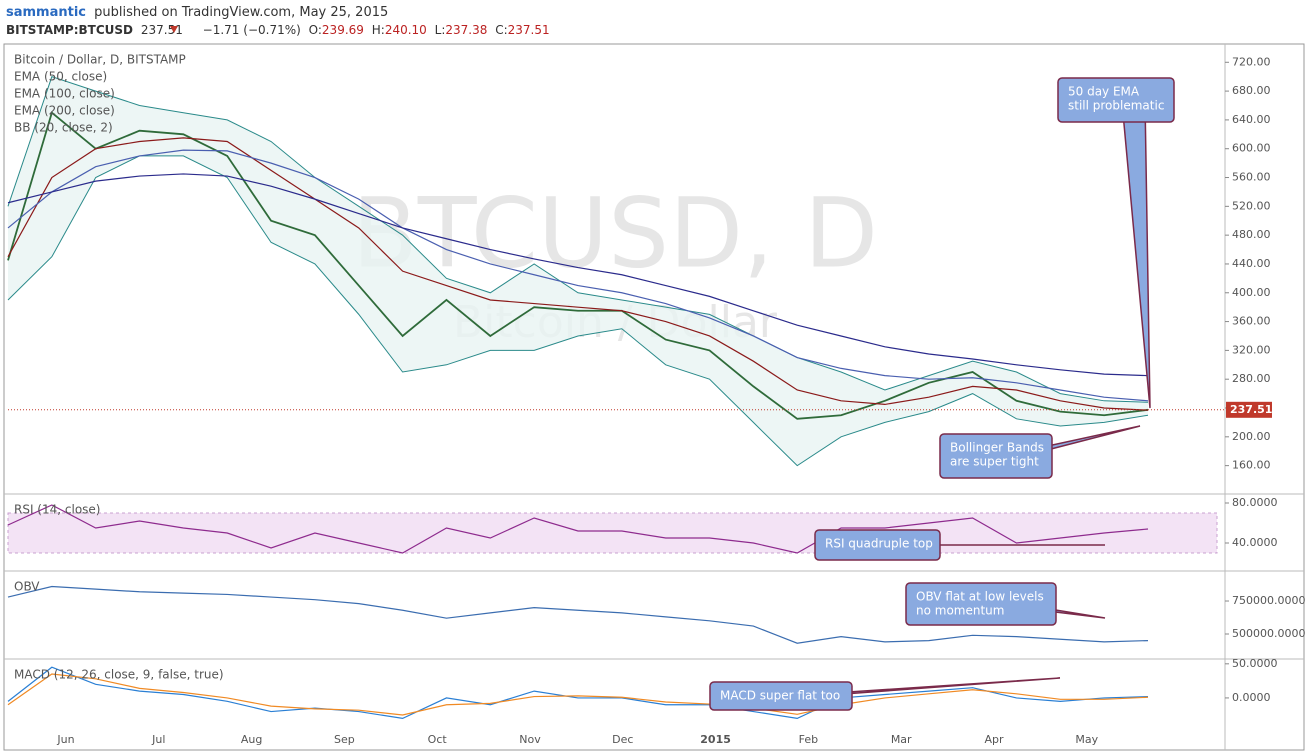 The image size is (1308, 754). I want to click on rsi-band, so click(612, 533).